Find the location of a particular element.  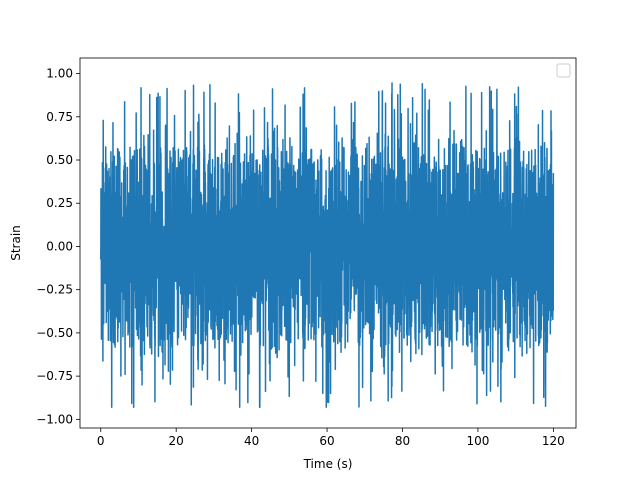

x-tick-label: 80 is located at coordinates (402, 441).